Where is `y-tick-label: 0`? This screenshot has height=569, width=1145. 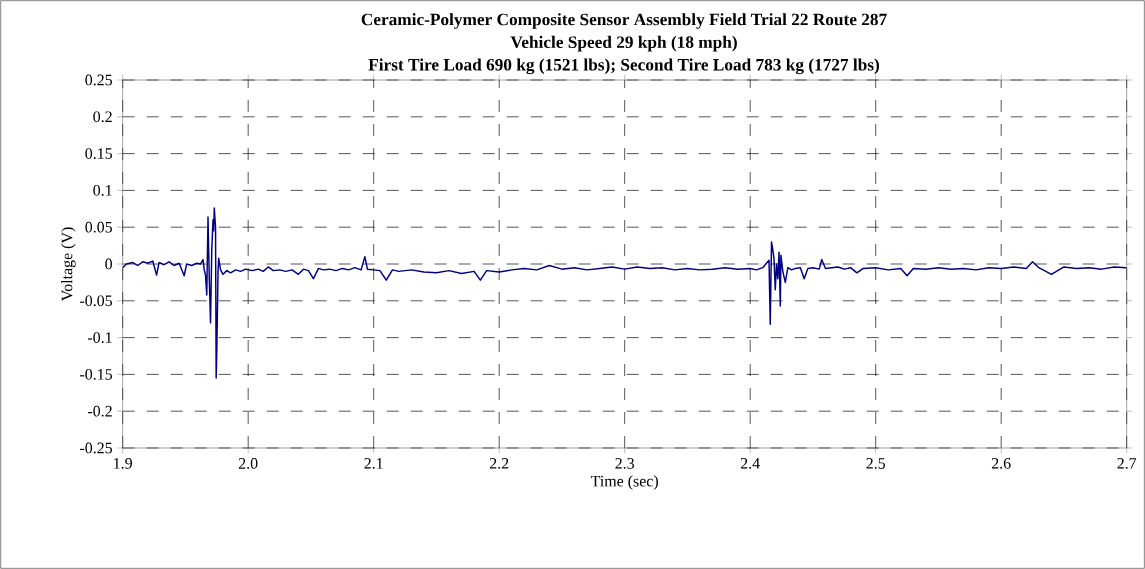 y-tick-label: 0 is located at coordinates (109, 264).